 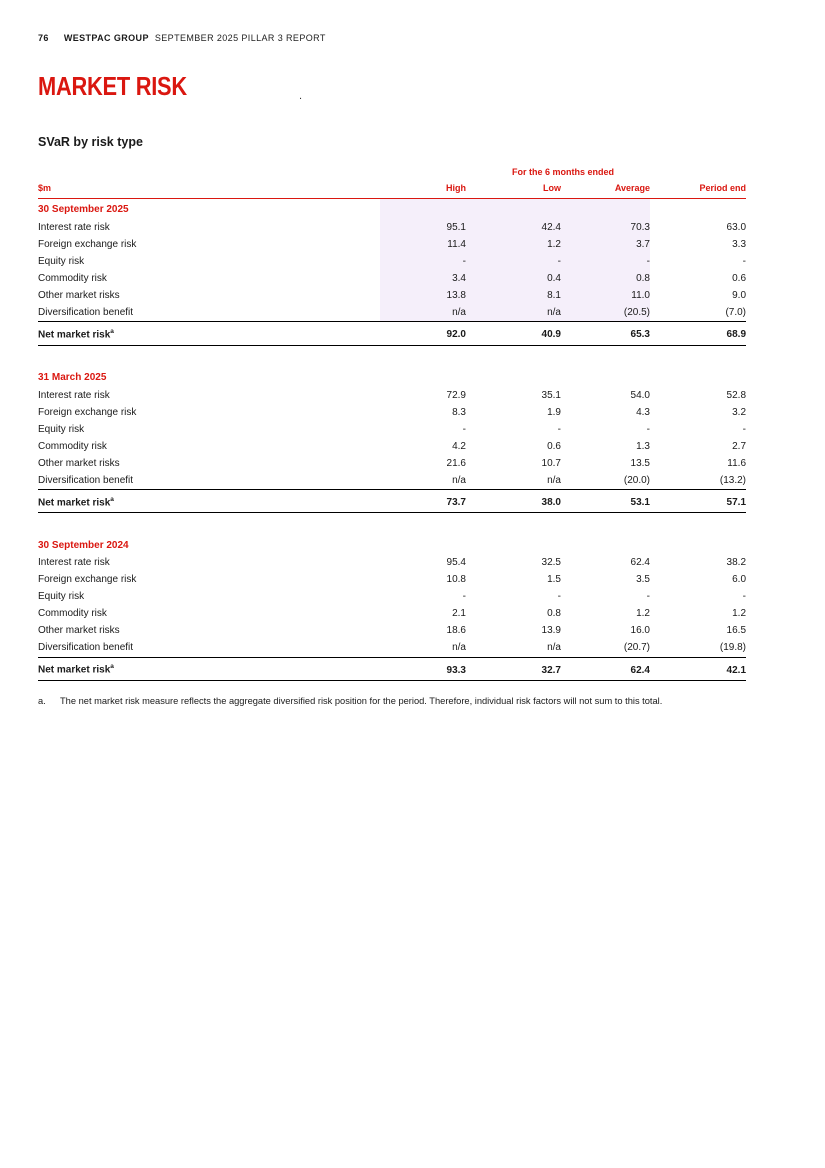 What do you see at coordinates (301, 96) in the screenshot?
I see `stray-mark: .` at bounding box center [301, 96].